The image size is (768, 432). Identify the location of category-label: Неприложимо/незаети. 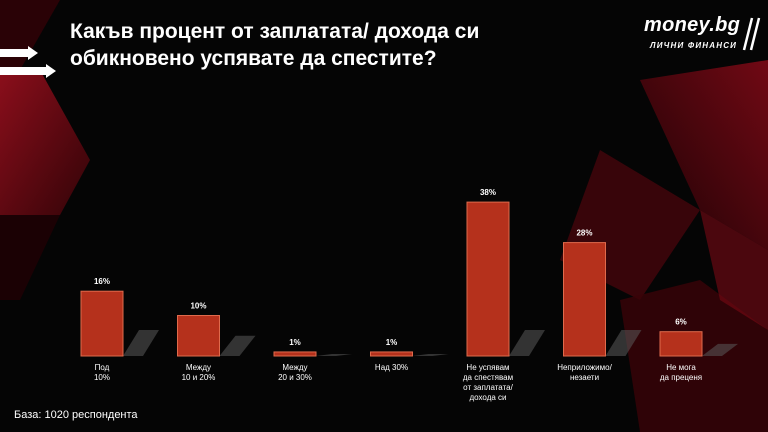
(584, 372).